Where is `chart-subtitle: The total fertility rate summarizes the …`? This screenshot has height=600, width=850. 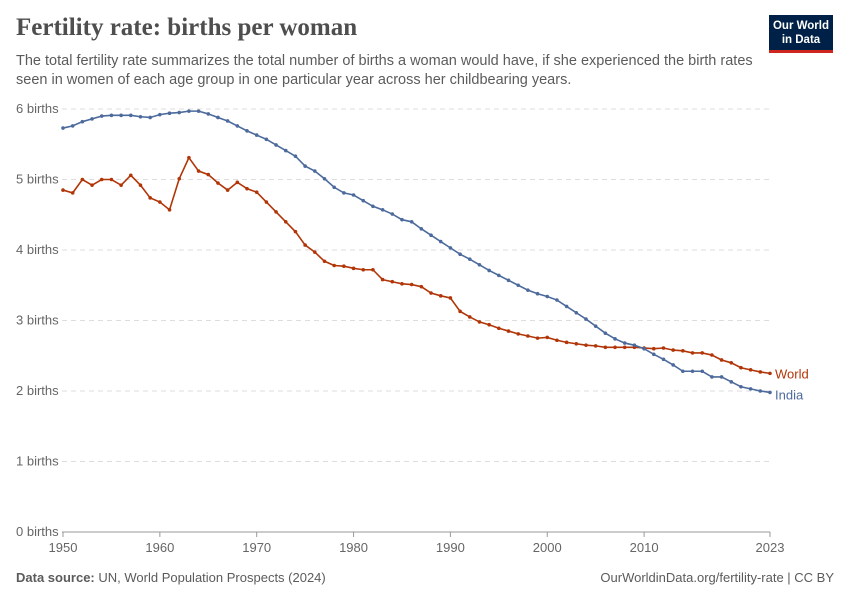 chart-subtitle: The total fertility rate summarizes the … is located at coordinates (384, 70).